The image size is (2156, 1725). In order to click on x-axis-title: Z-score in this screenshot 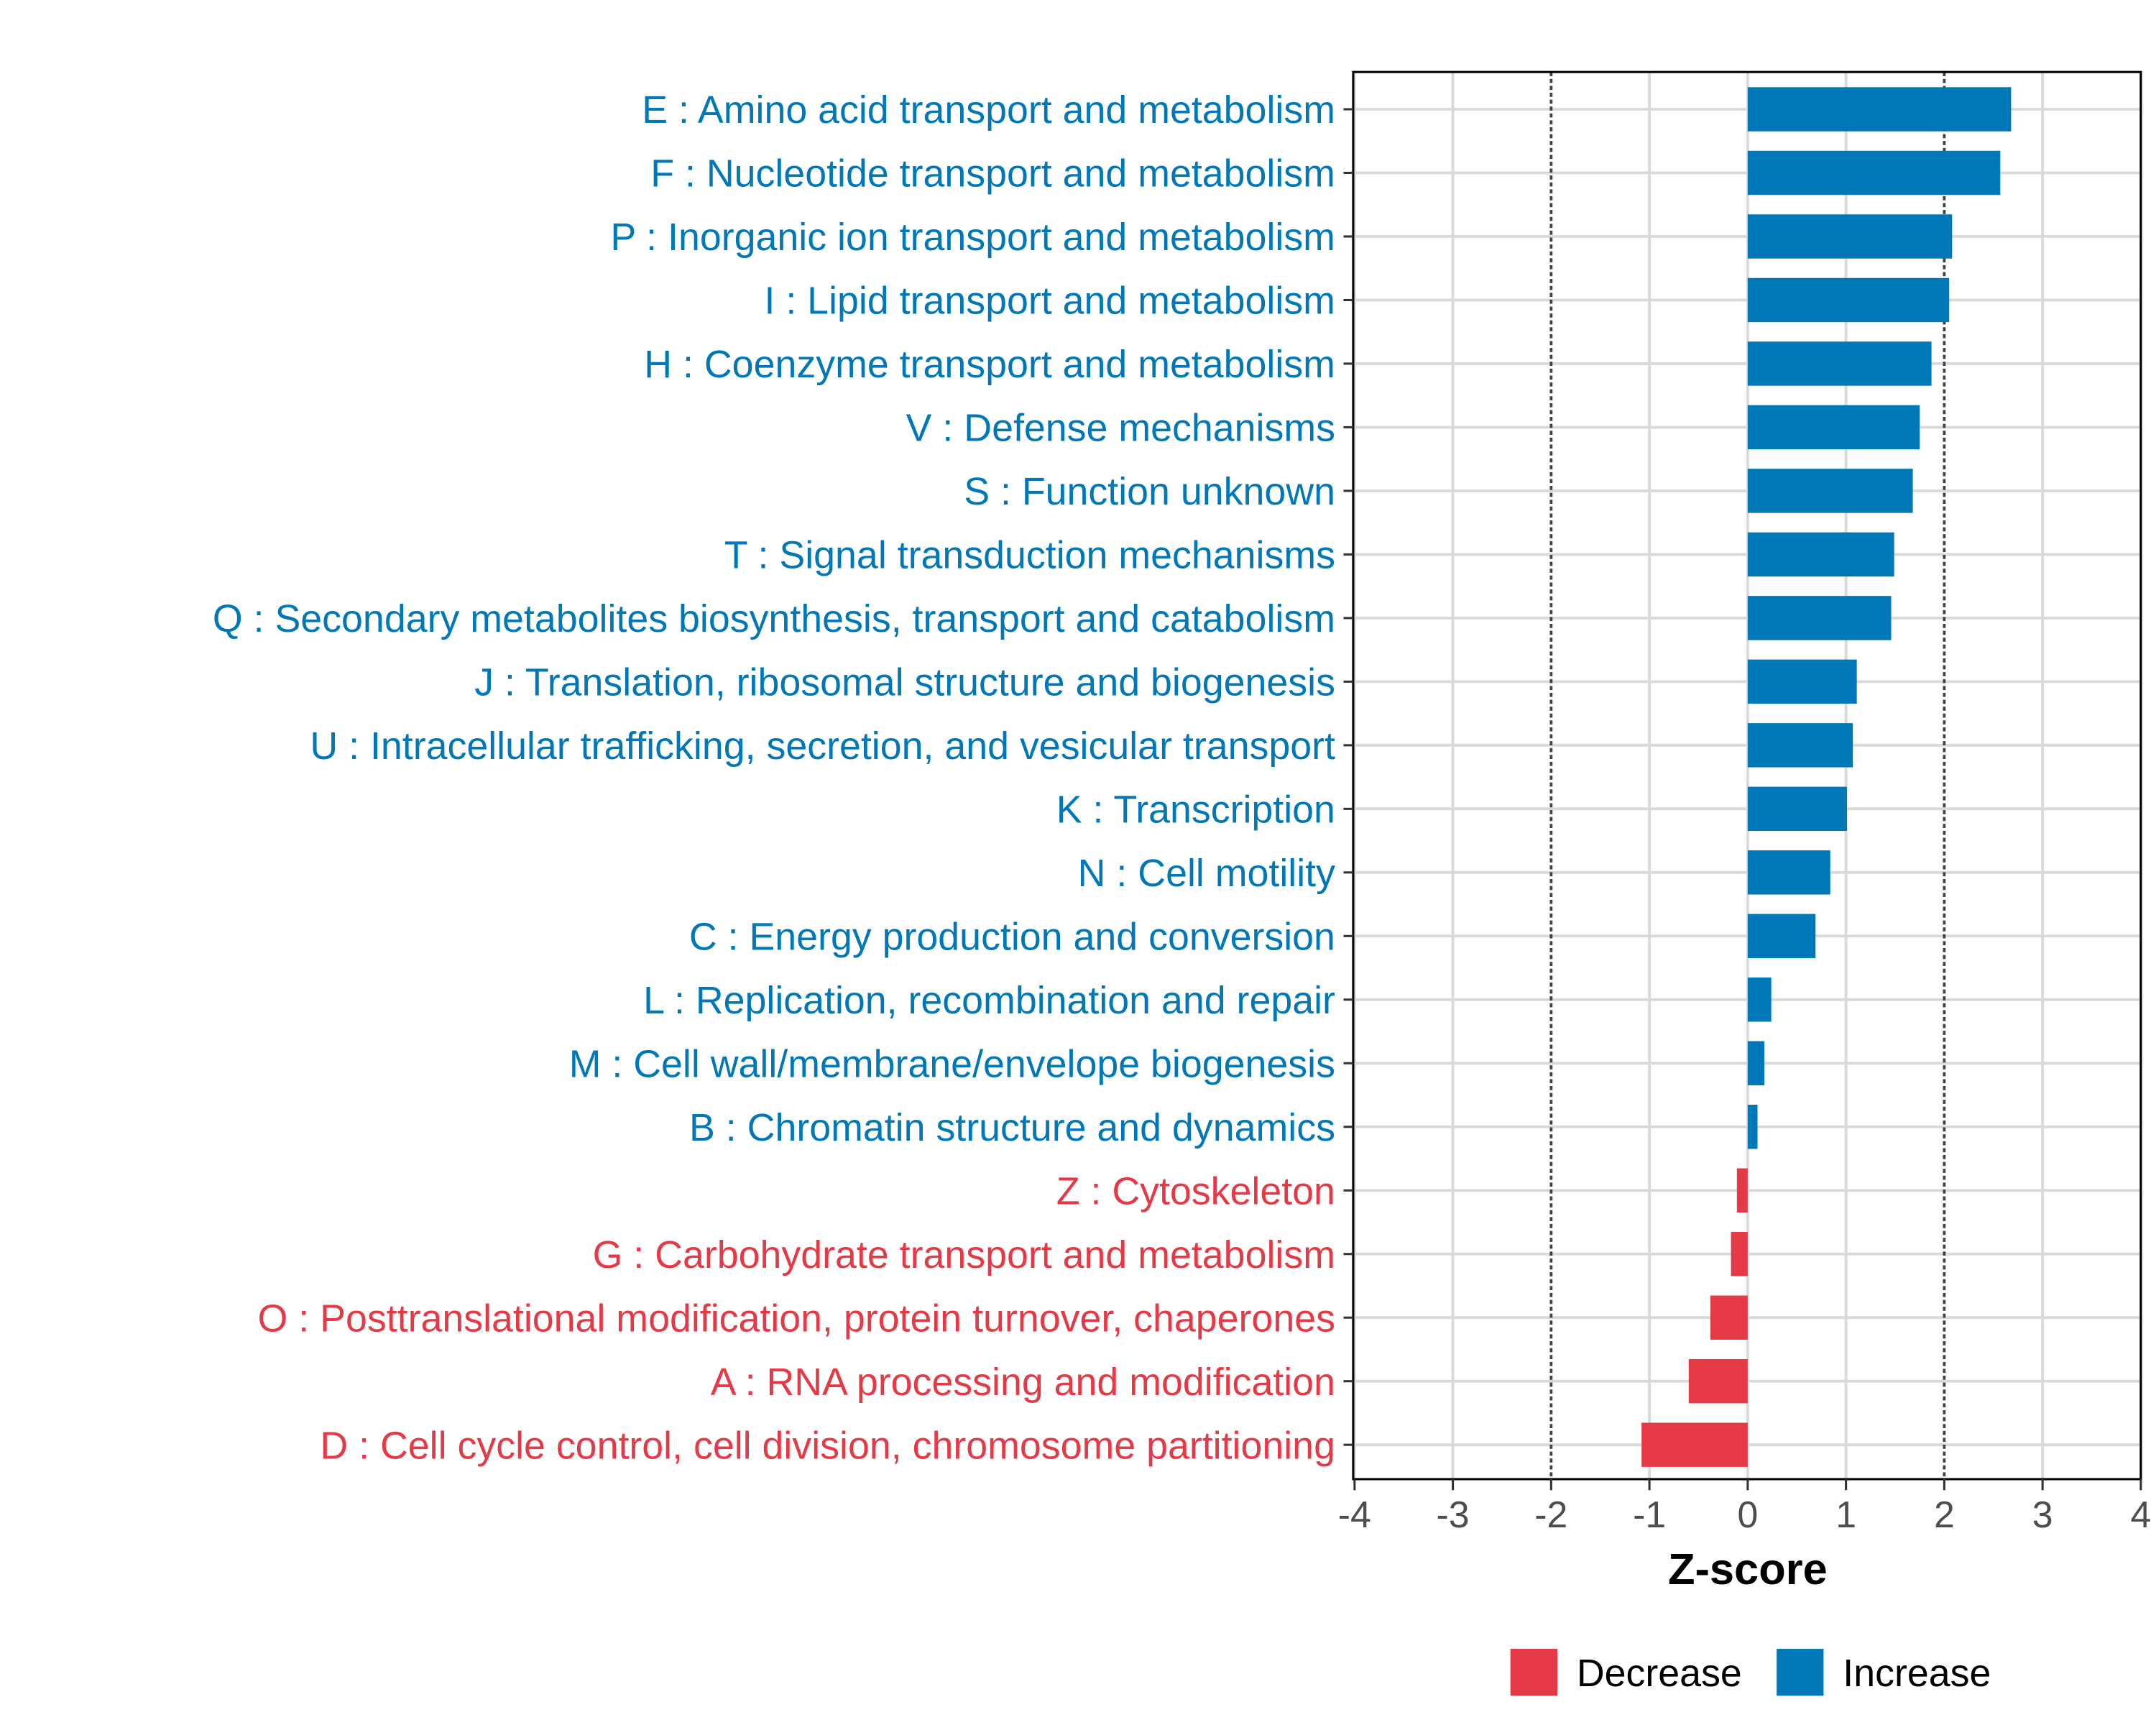, I will do `click(1748, 1569)`.